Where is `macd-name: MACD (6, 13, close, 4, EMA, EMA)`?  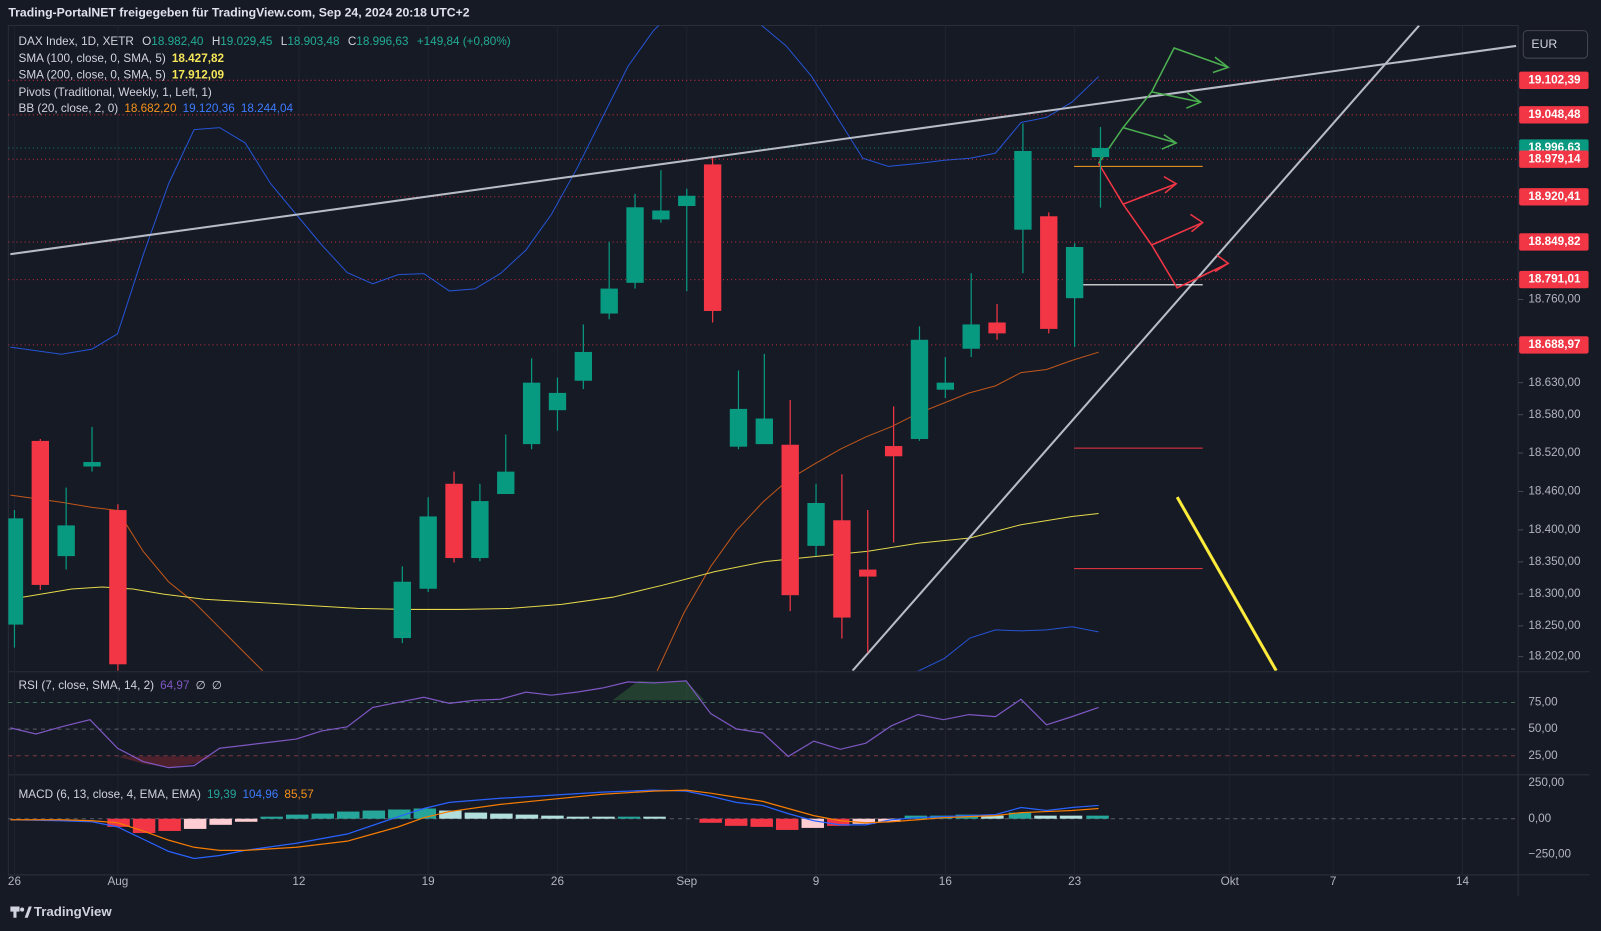 macd-name: MACD (6, 13, close, 4, EMA, EMA) is located at coordinates (110, 794).